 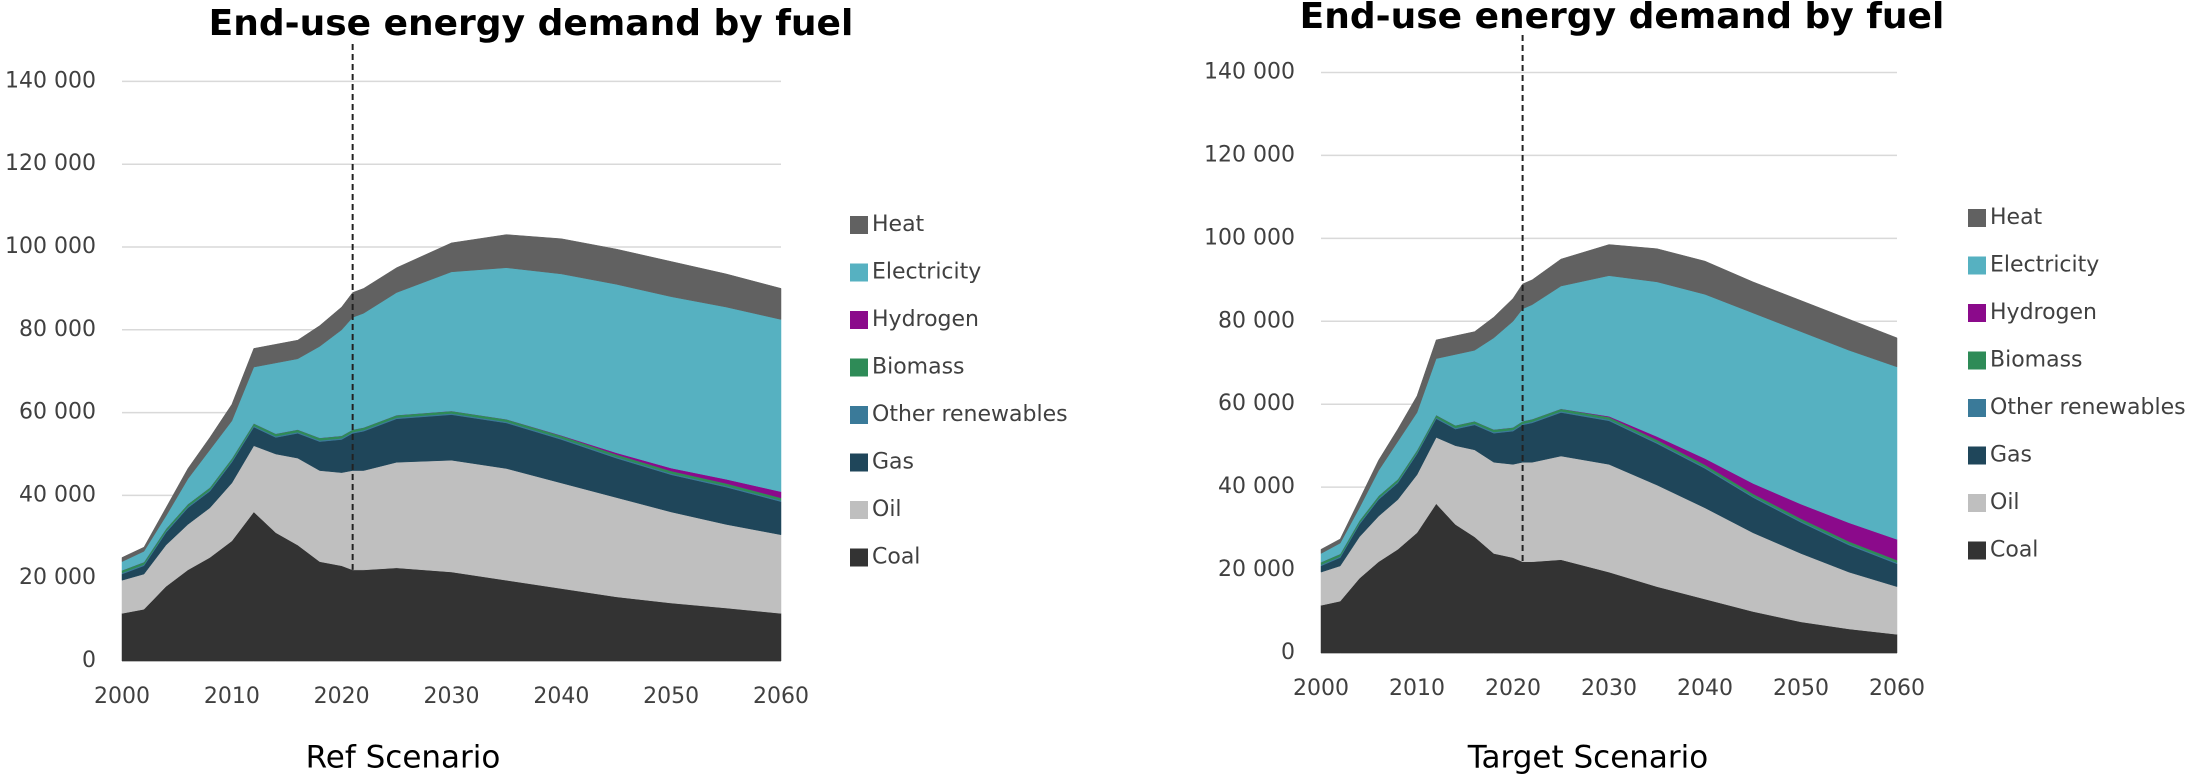 What do you see at coordinates (403, 758) in the screenshot?
I see `x-axis-label: Ref Scenario` at bounding box center [403, 758].